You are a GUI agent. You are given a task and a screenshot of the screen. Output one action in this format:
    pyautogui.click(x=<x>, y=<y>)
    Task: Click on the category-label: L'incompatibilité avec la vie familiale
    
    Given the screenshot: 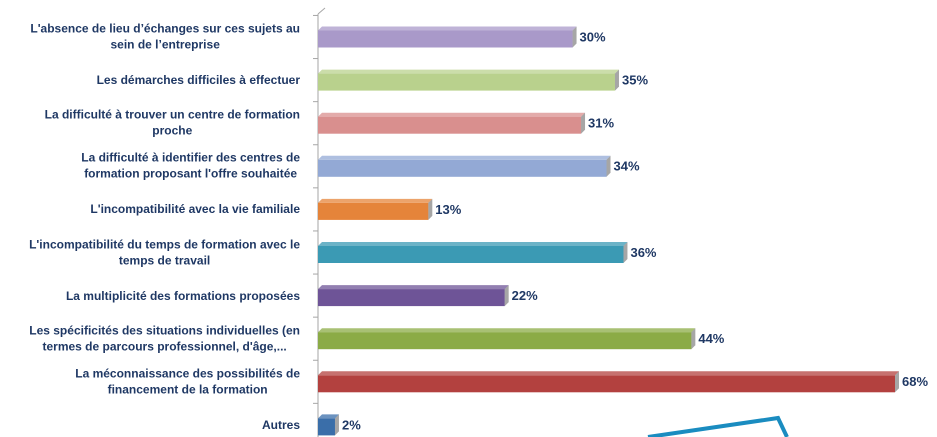 What is the action you would take?
    pyautogui.click(x=150, y=209)
    